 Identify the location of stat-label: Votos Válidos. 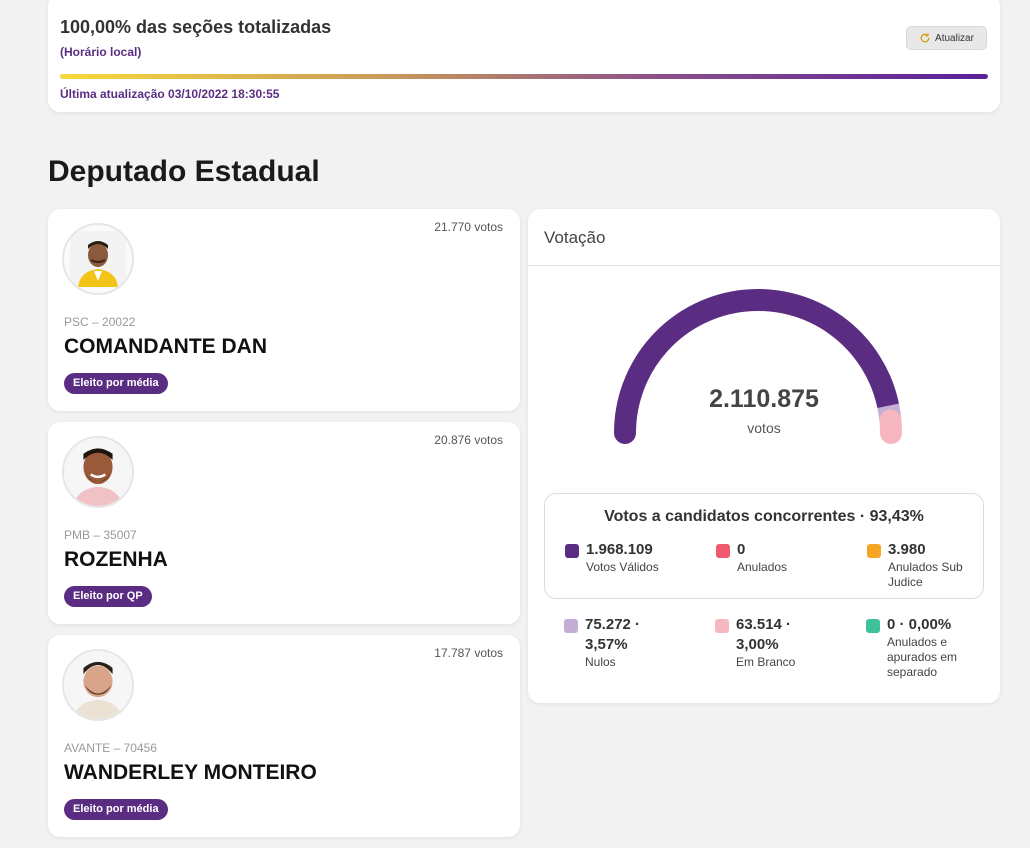
(622, 567).